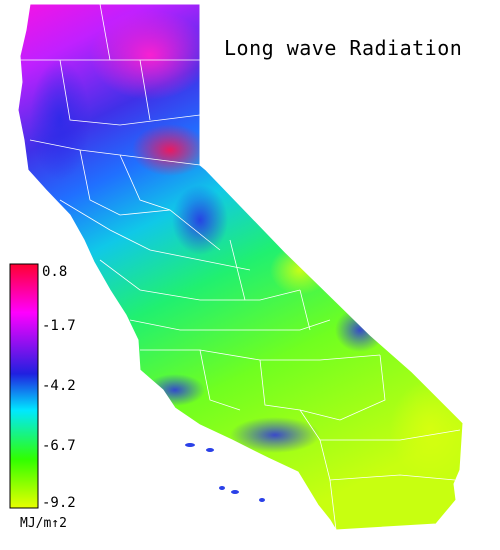 The height and width of the screenshot is (550, 500). What do you see at coordinates (59, 386) in the screenshot?
I see `legend-tick-3: -4.2` at bounding box center [59, 386].